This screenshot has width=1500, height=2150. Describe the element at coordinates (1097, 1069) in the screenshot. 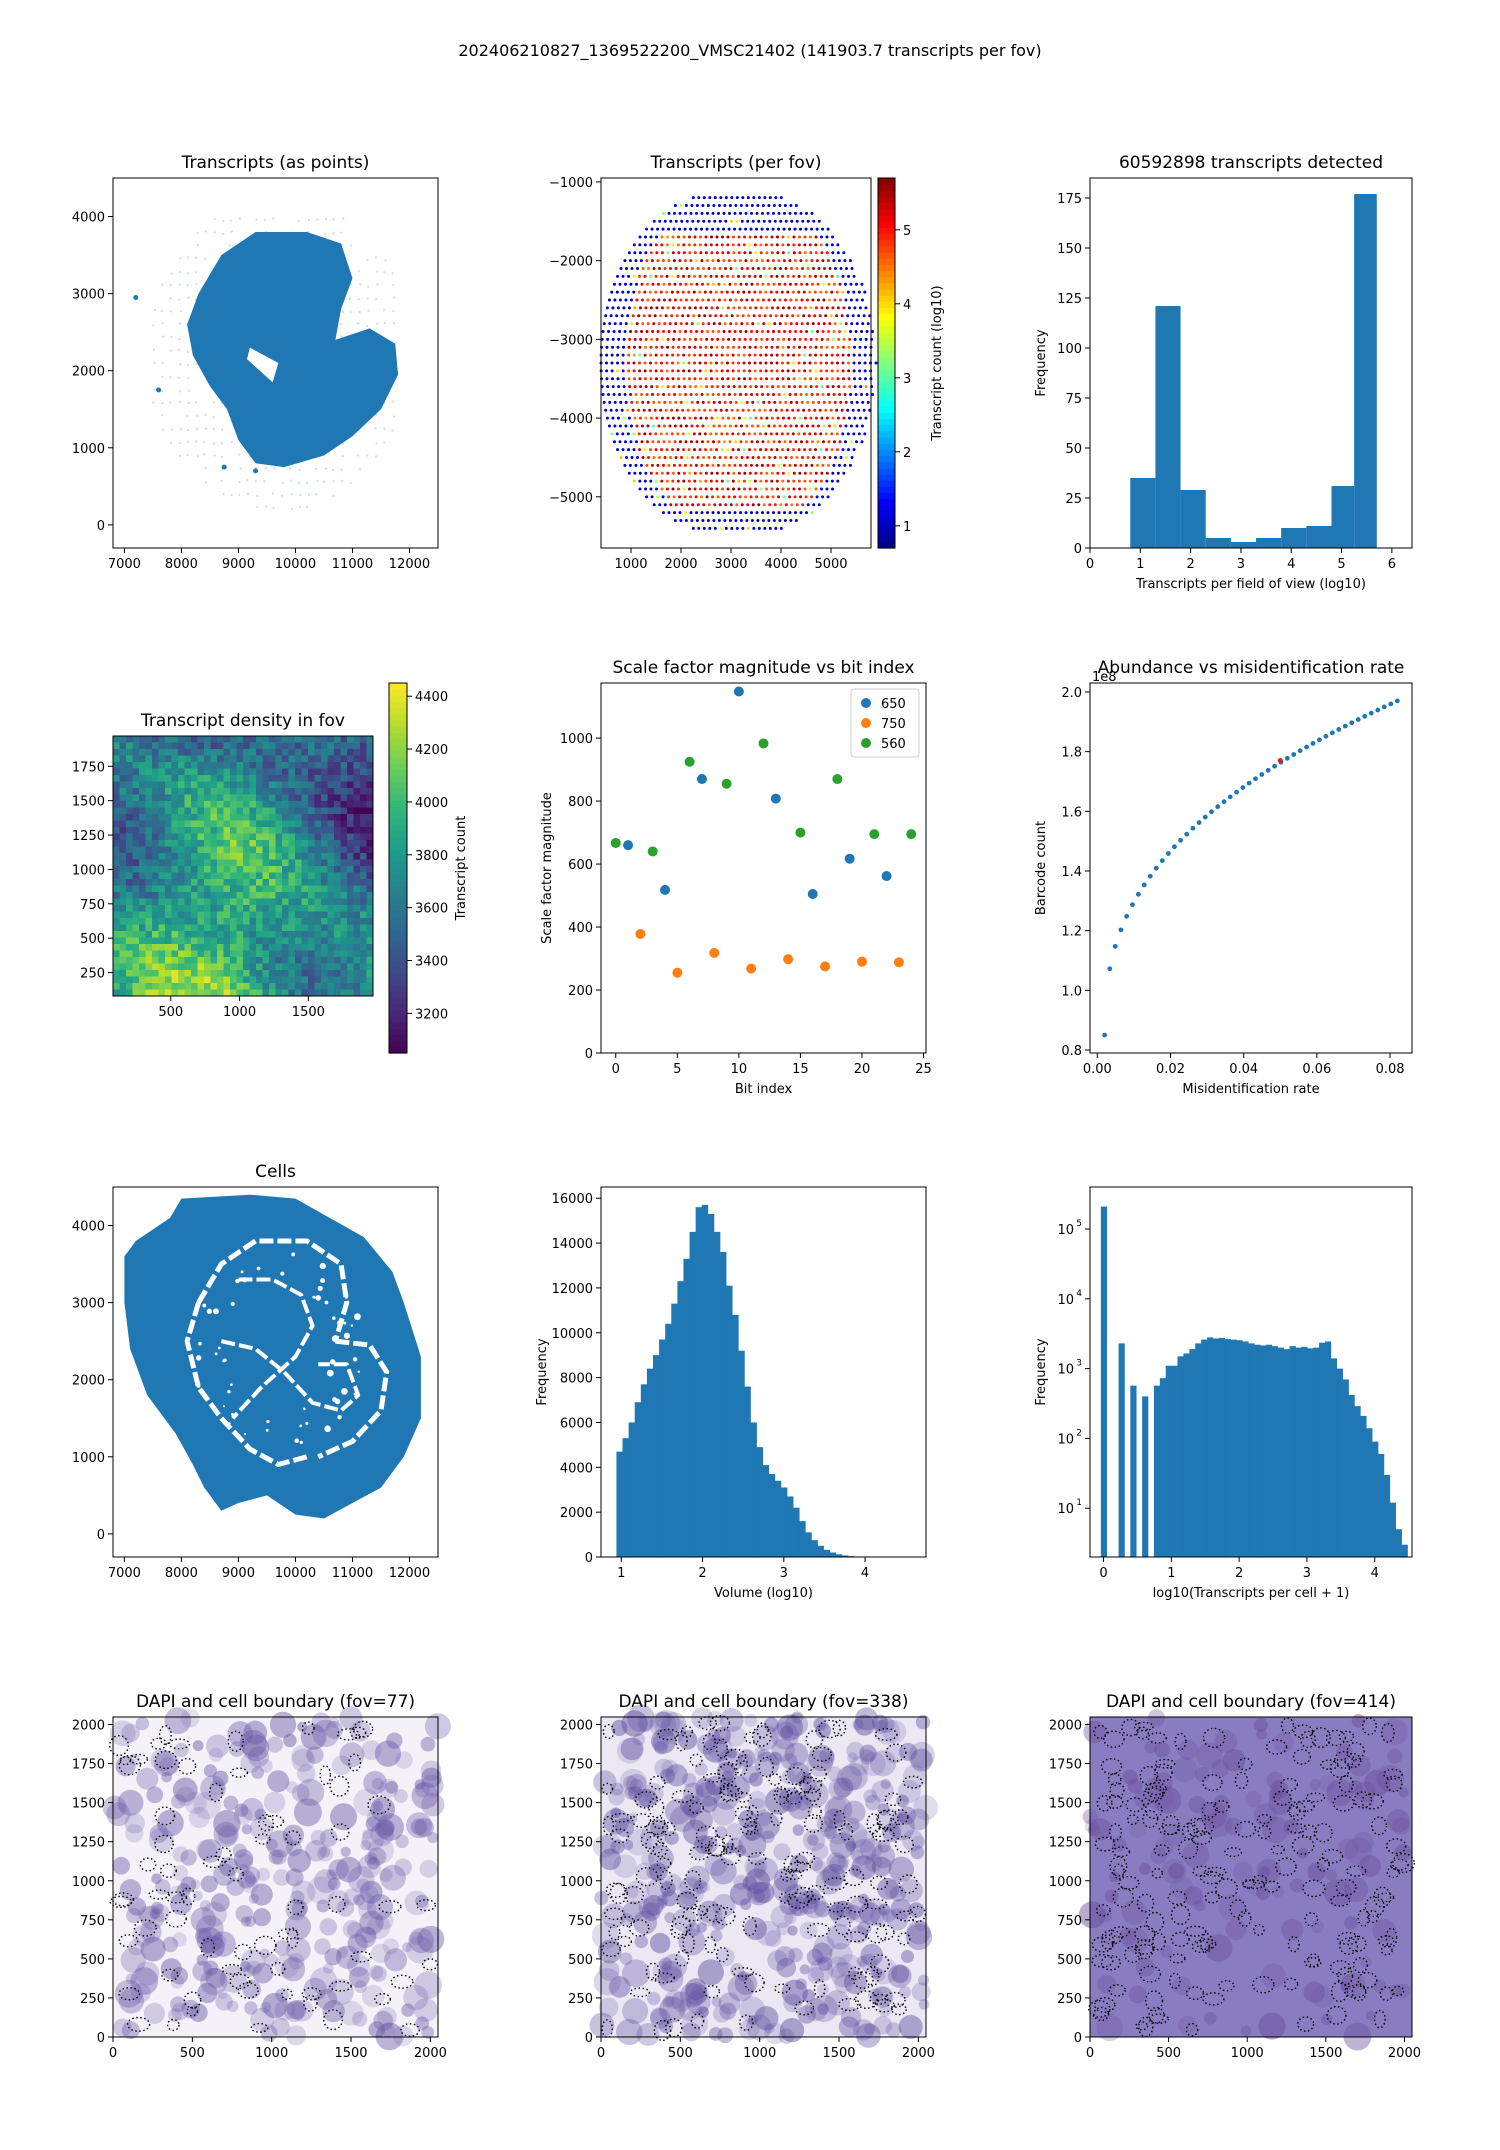

I see `x-tick-label: 0.00` at that location.